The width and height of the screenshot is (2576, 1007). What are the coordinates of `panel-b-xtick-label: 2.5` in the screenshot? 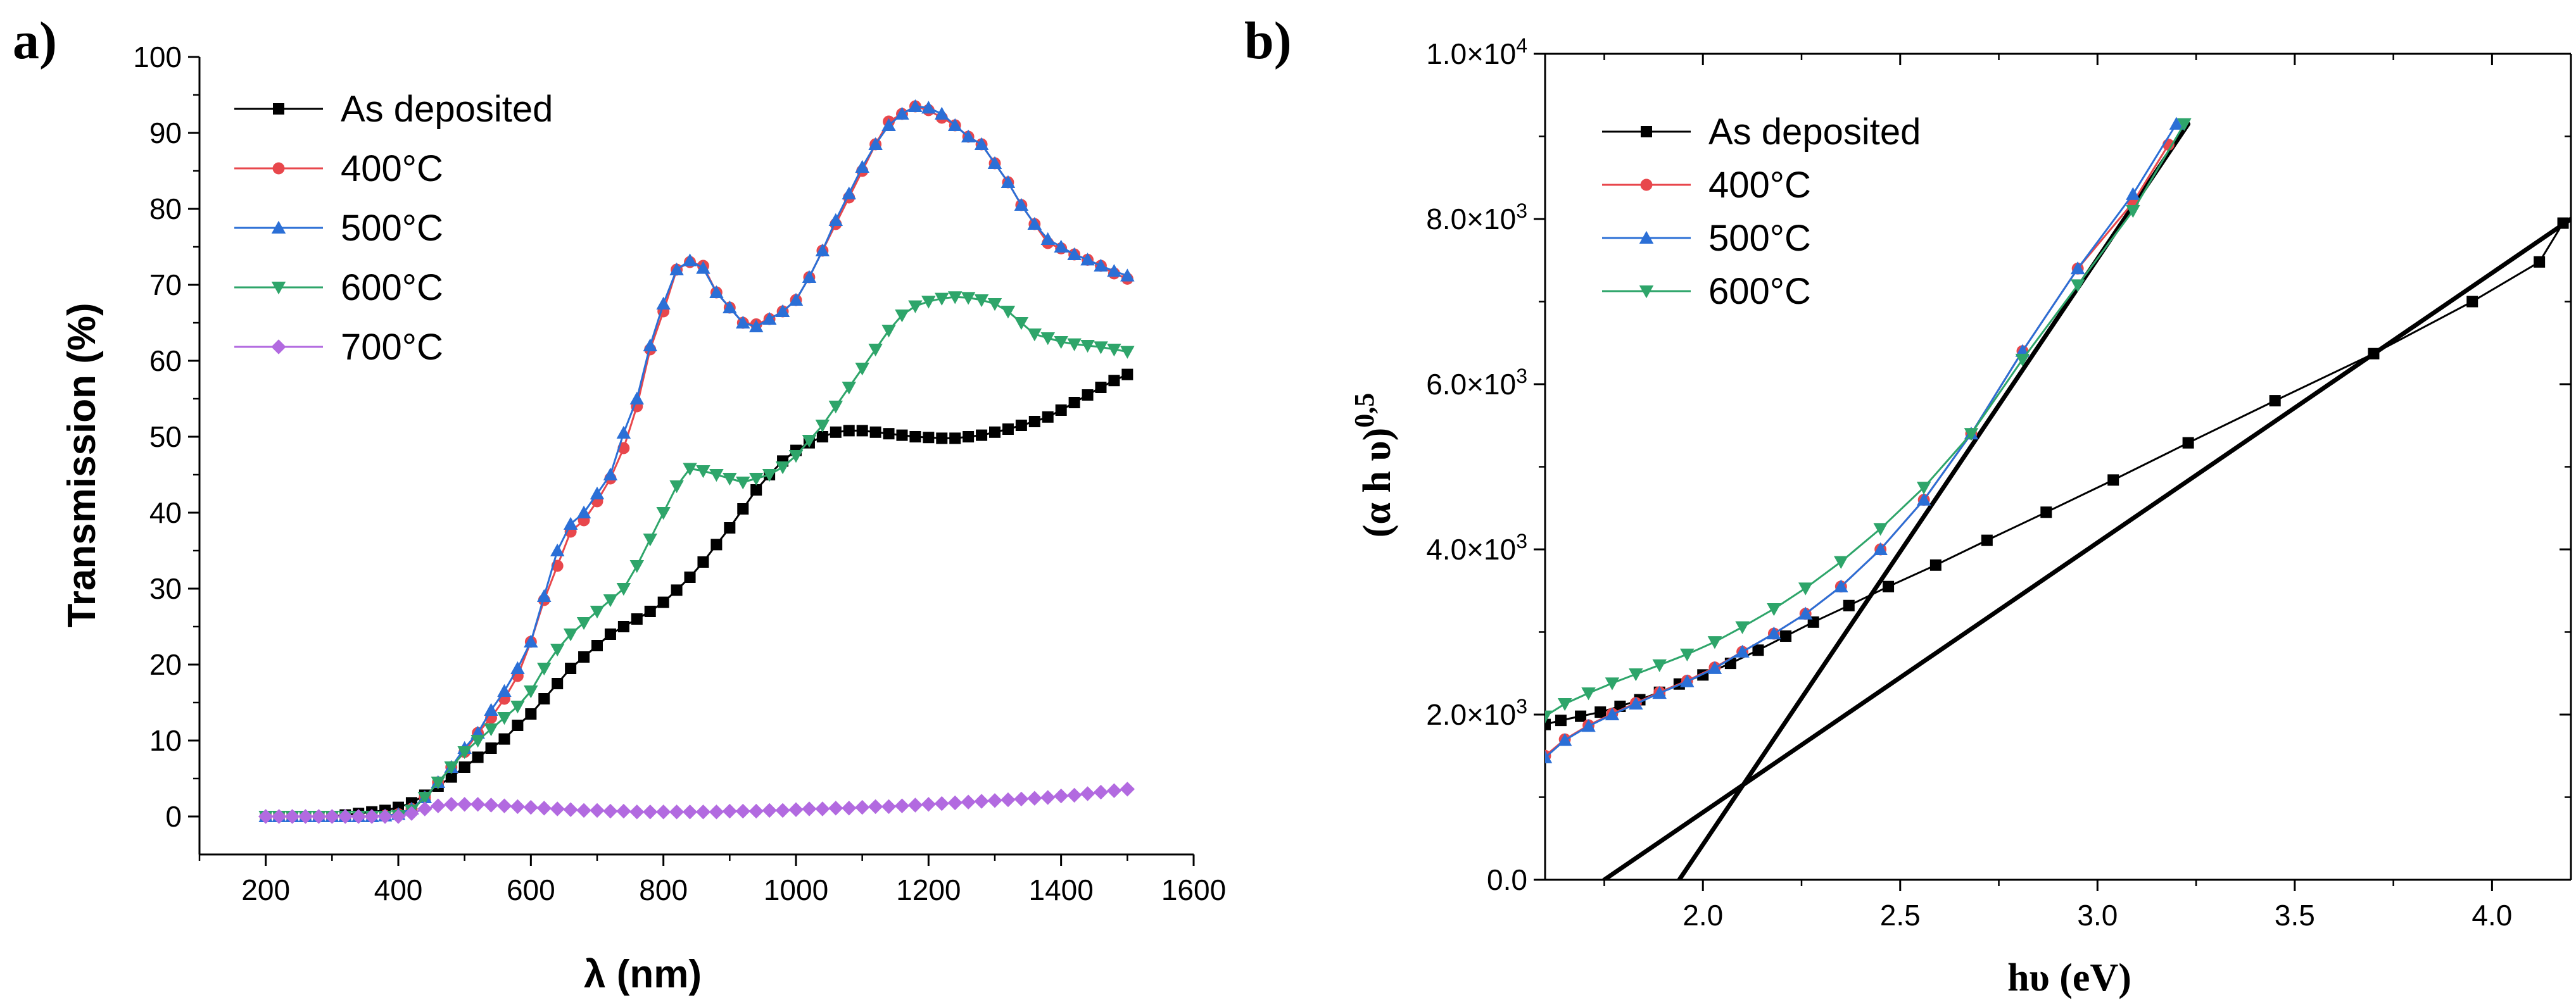 It's located at (1900, 916).